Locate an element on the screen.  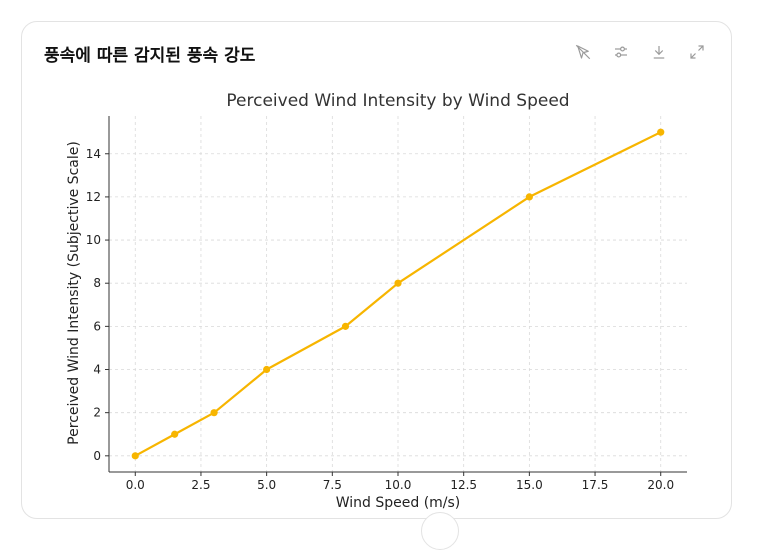
x-axis-ticks: 0.0 2.5 5.0 7.5 10.0 12.5 15.0 17.5 20.0 is located at coordinates (400, 482).